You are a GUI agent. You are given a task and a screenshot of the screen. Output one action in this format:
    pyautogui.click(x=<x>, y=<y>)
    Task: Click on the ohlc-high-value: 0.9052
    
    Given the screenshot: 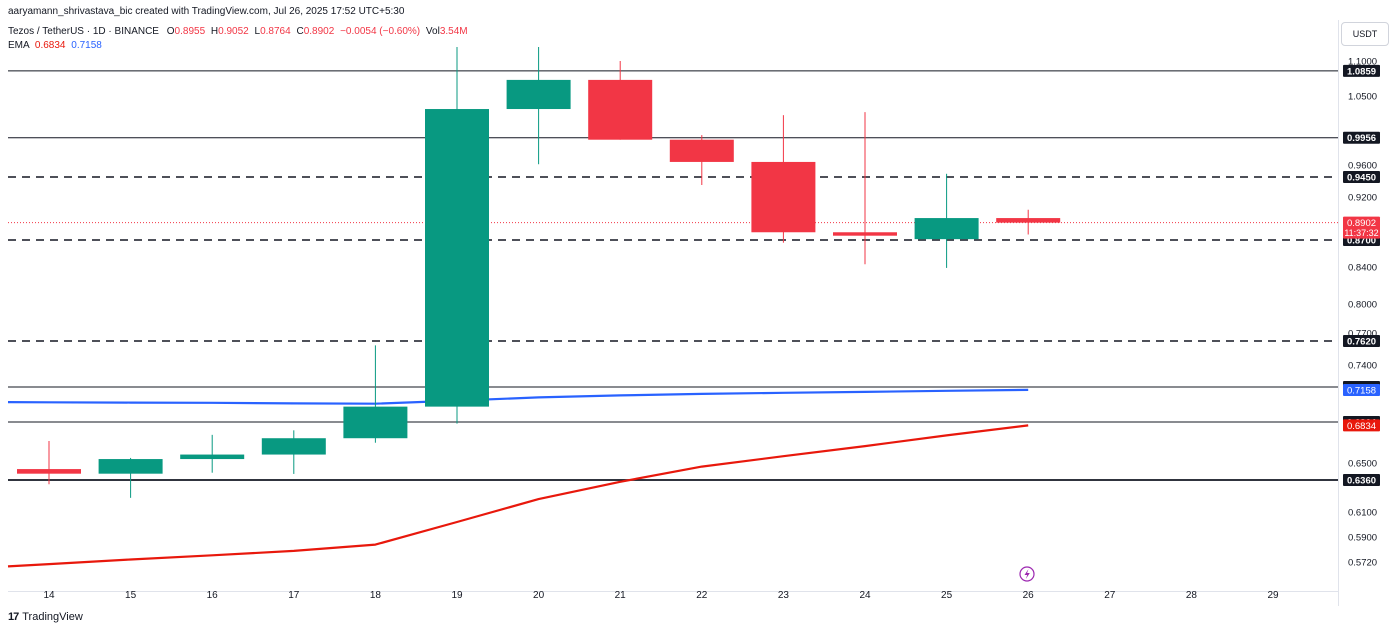 What is the action you would take?
    pyautogui.click(x=233, y=31)
    